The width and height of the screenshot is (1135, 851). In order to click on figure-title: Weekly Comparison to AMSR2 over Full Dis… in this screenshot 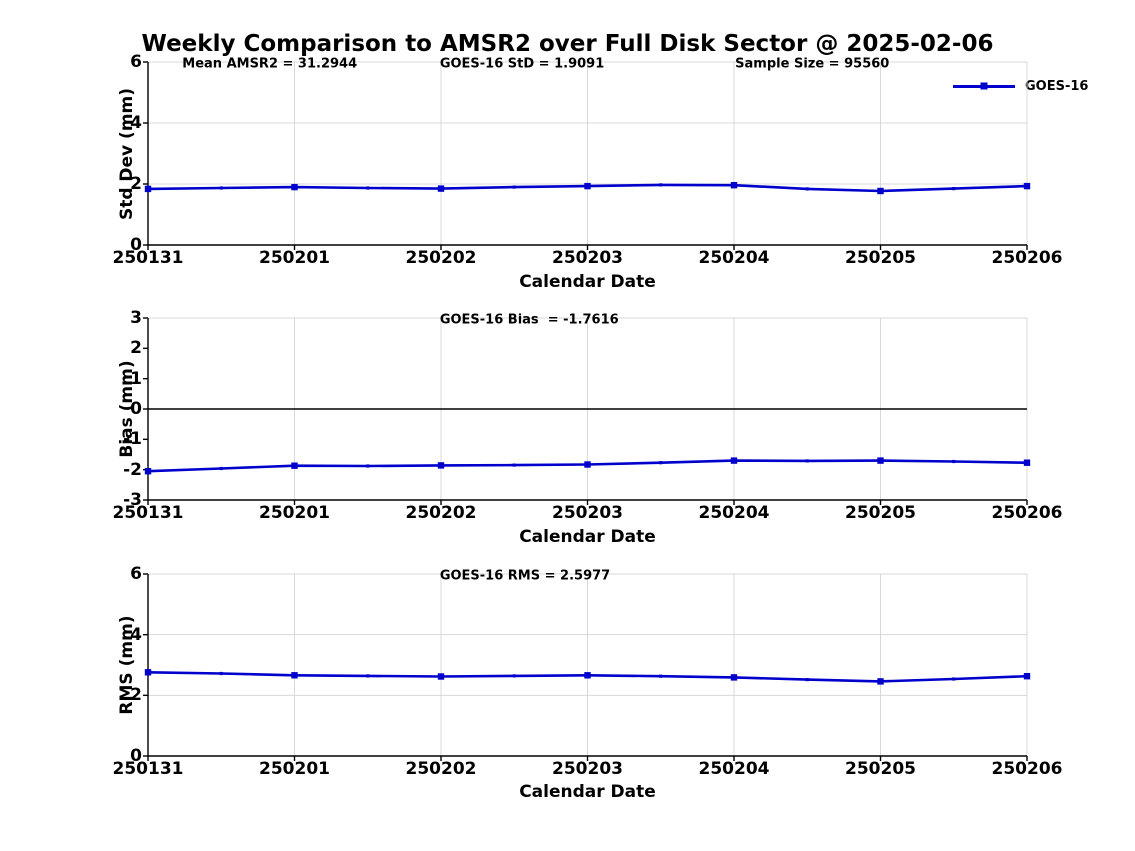, I will do `click(567, 44)`.